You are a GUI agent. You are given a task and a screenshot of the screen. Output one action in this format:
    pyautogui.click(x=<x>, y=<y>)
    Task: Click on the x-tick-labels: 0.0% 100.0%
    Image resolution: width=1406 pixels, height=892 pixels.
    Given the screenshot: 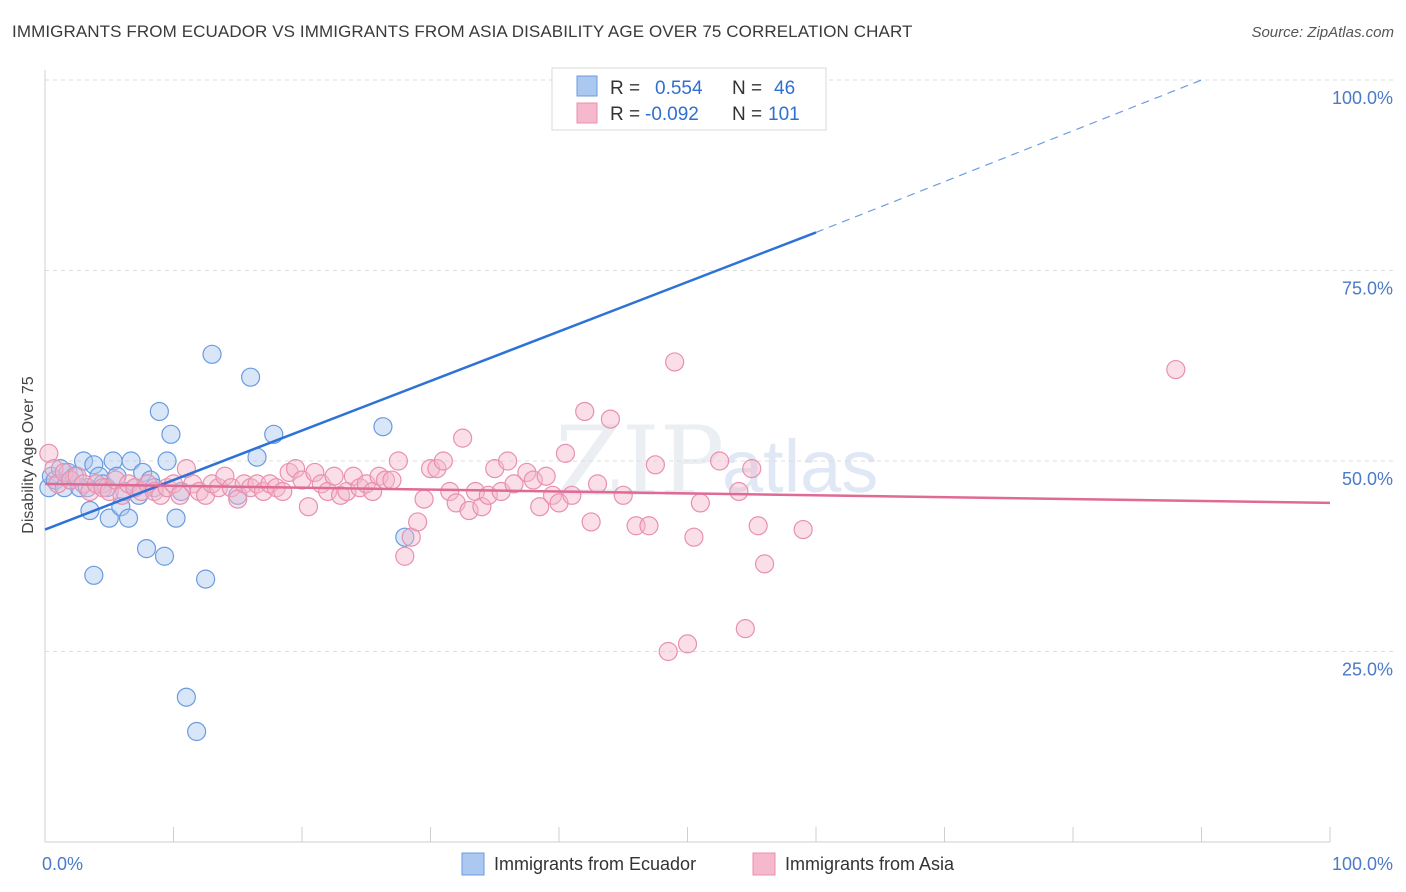 What is the action you would take?
    pyautogui.click(x=717, y=864)
    